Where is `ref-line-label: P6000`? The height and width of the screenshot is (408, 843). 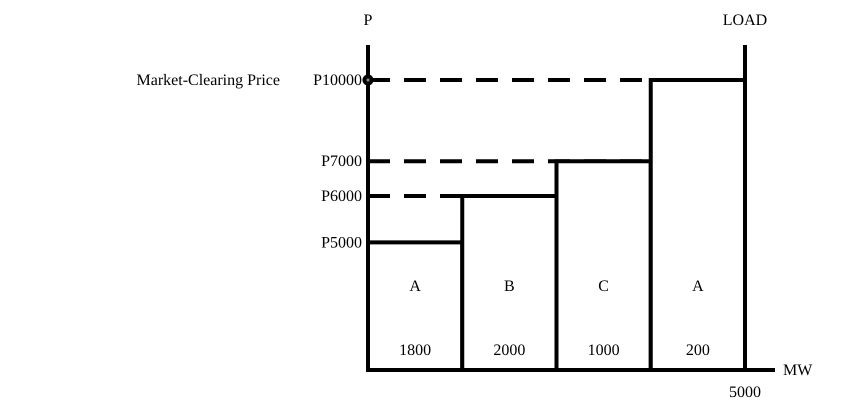
ref-line-label: P6000 is located at coordinates (341, 196).